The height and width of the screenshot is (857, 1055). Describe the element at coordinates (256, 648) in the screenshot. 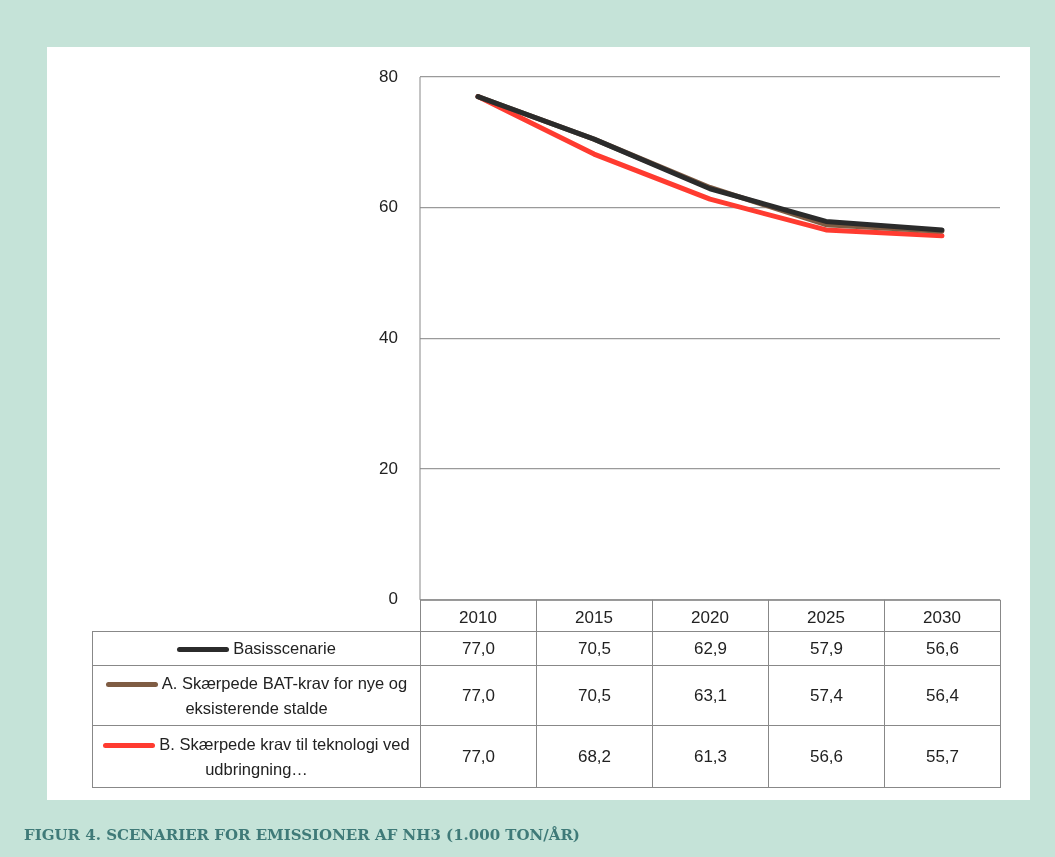

I see `legend-label: Basisscenarie` at that location.